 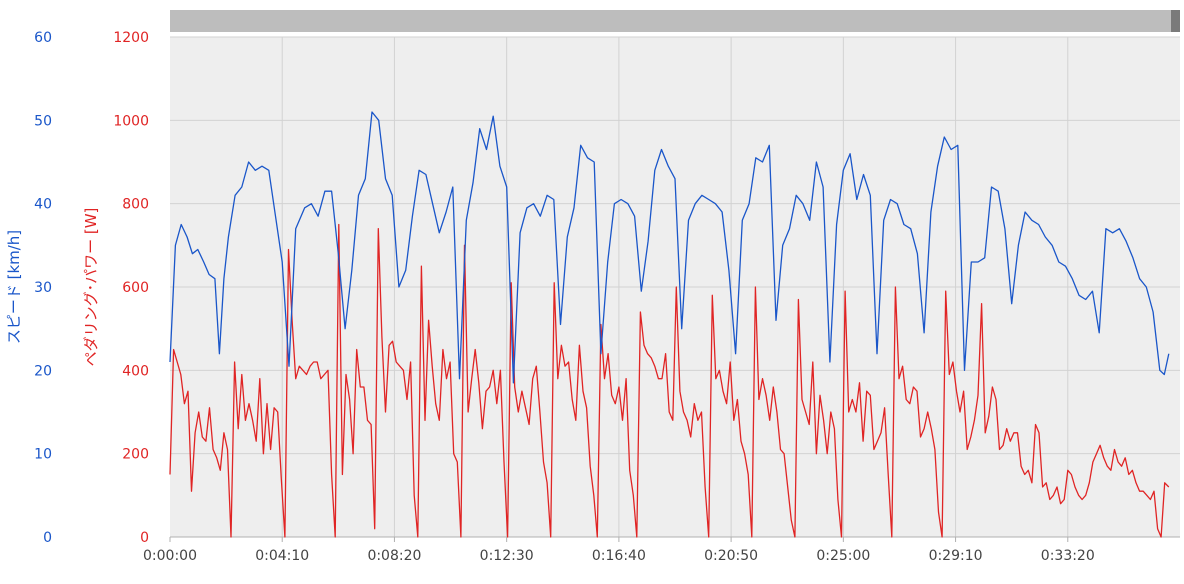 What do you see at coordinates (394, 556) in the screenshot?
I see `x-tick-label: 0:08:20` at bounding box center [394, 556].